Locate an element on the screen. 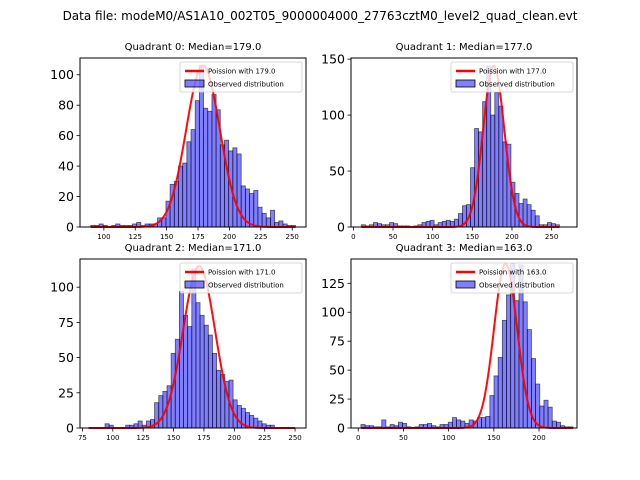 Image resolution: width=640 pixels, height=480 pixels. legend: Poission with 179.0 Observed distribution is located at coordinates (241, 77).